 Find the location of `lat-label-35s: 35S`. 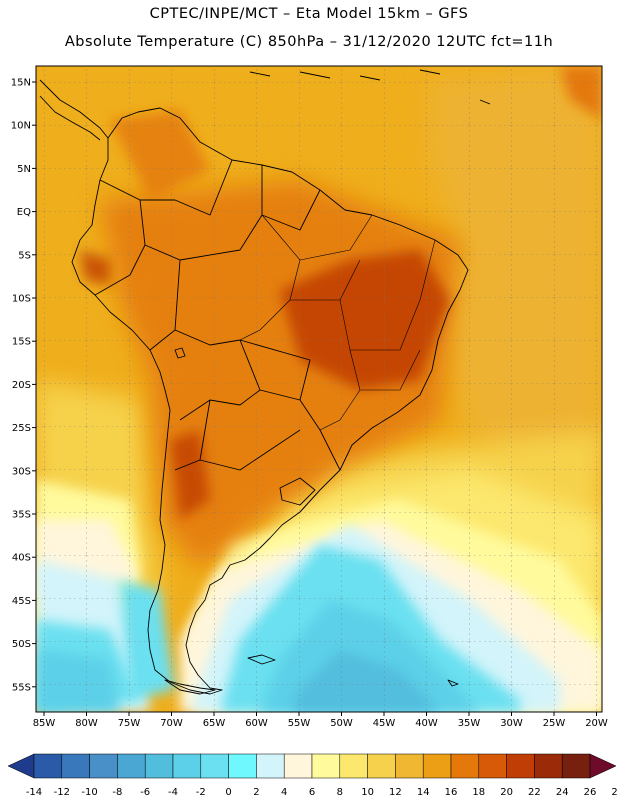

lat-label-35s: 35S is located at coordinates (21, 515).